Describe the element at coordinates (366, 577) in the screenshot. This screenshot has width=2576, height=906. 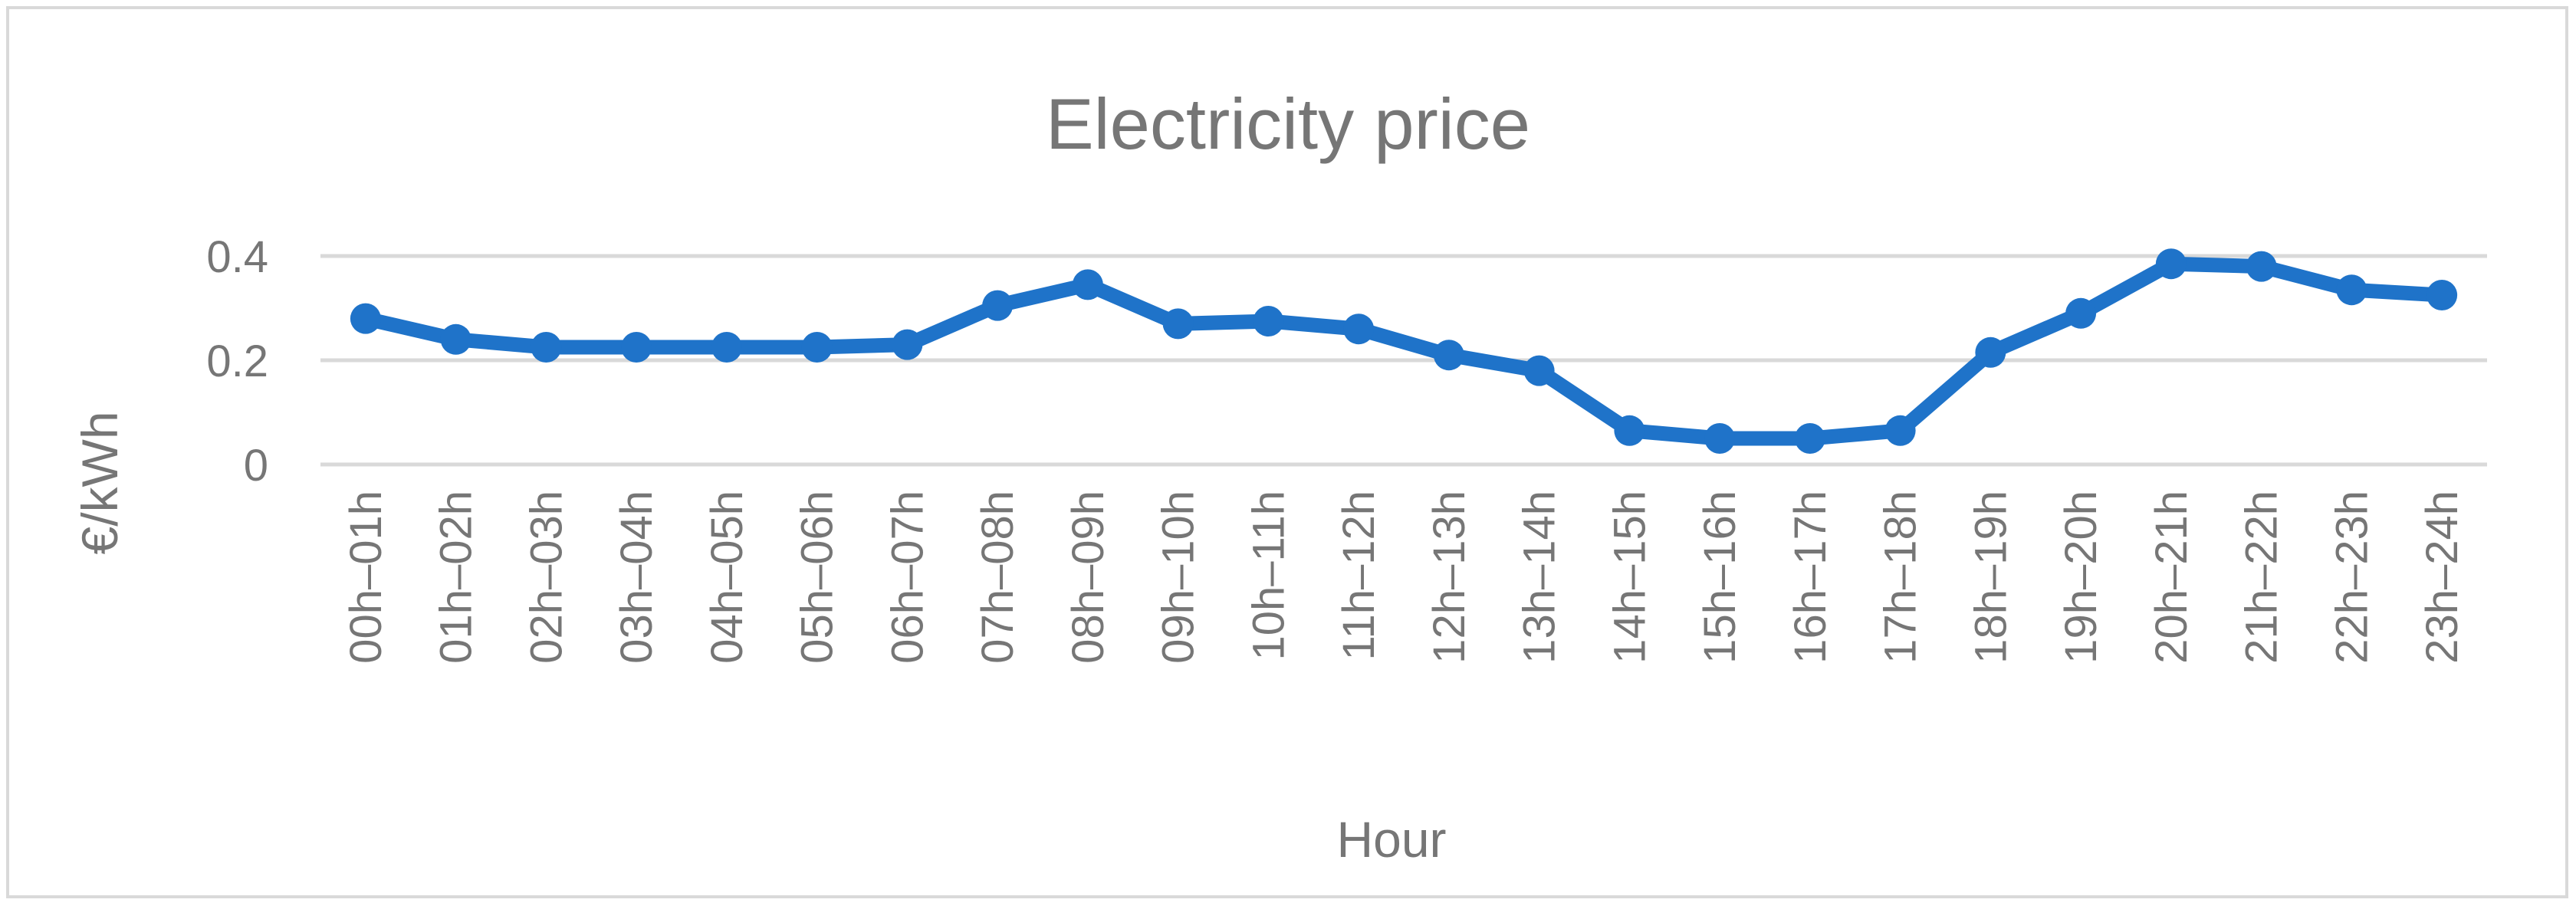
I see `x-tick-label: 00h–01h` at that location.